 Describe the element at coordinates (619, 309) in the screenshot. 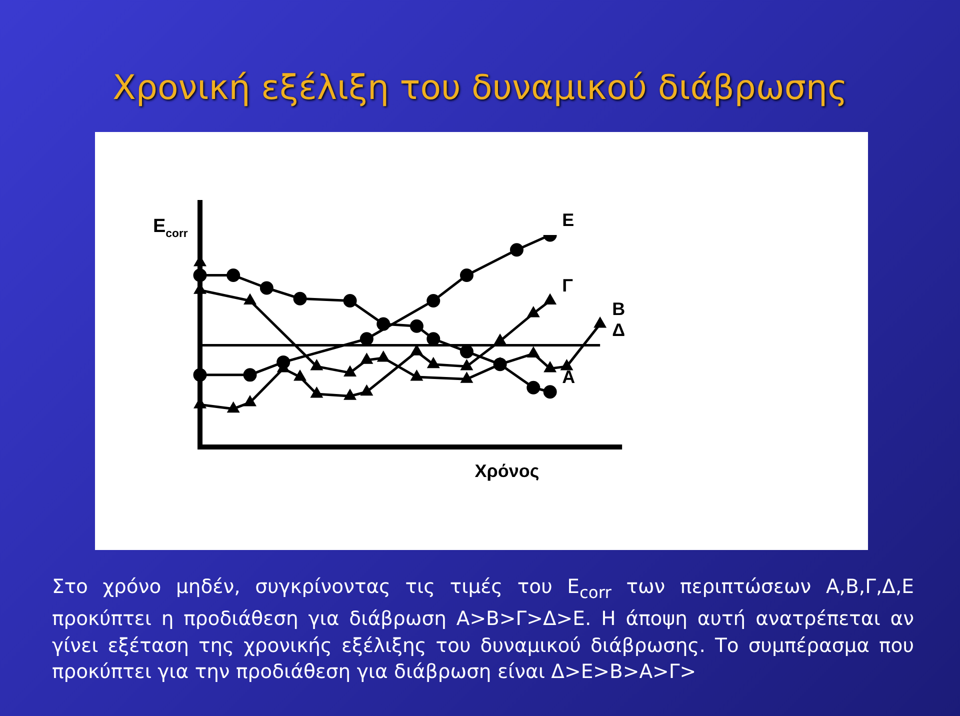

I see `series-label: B` at that location.